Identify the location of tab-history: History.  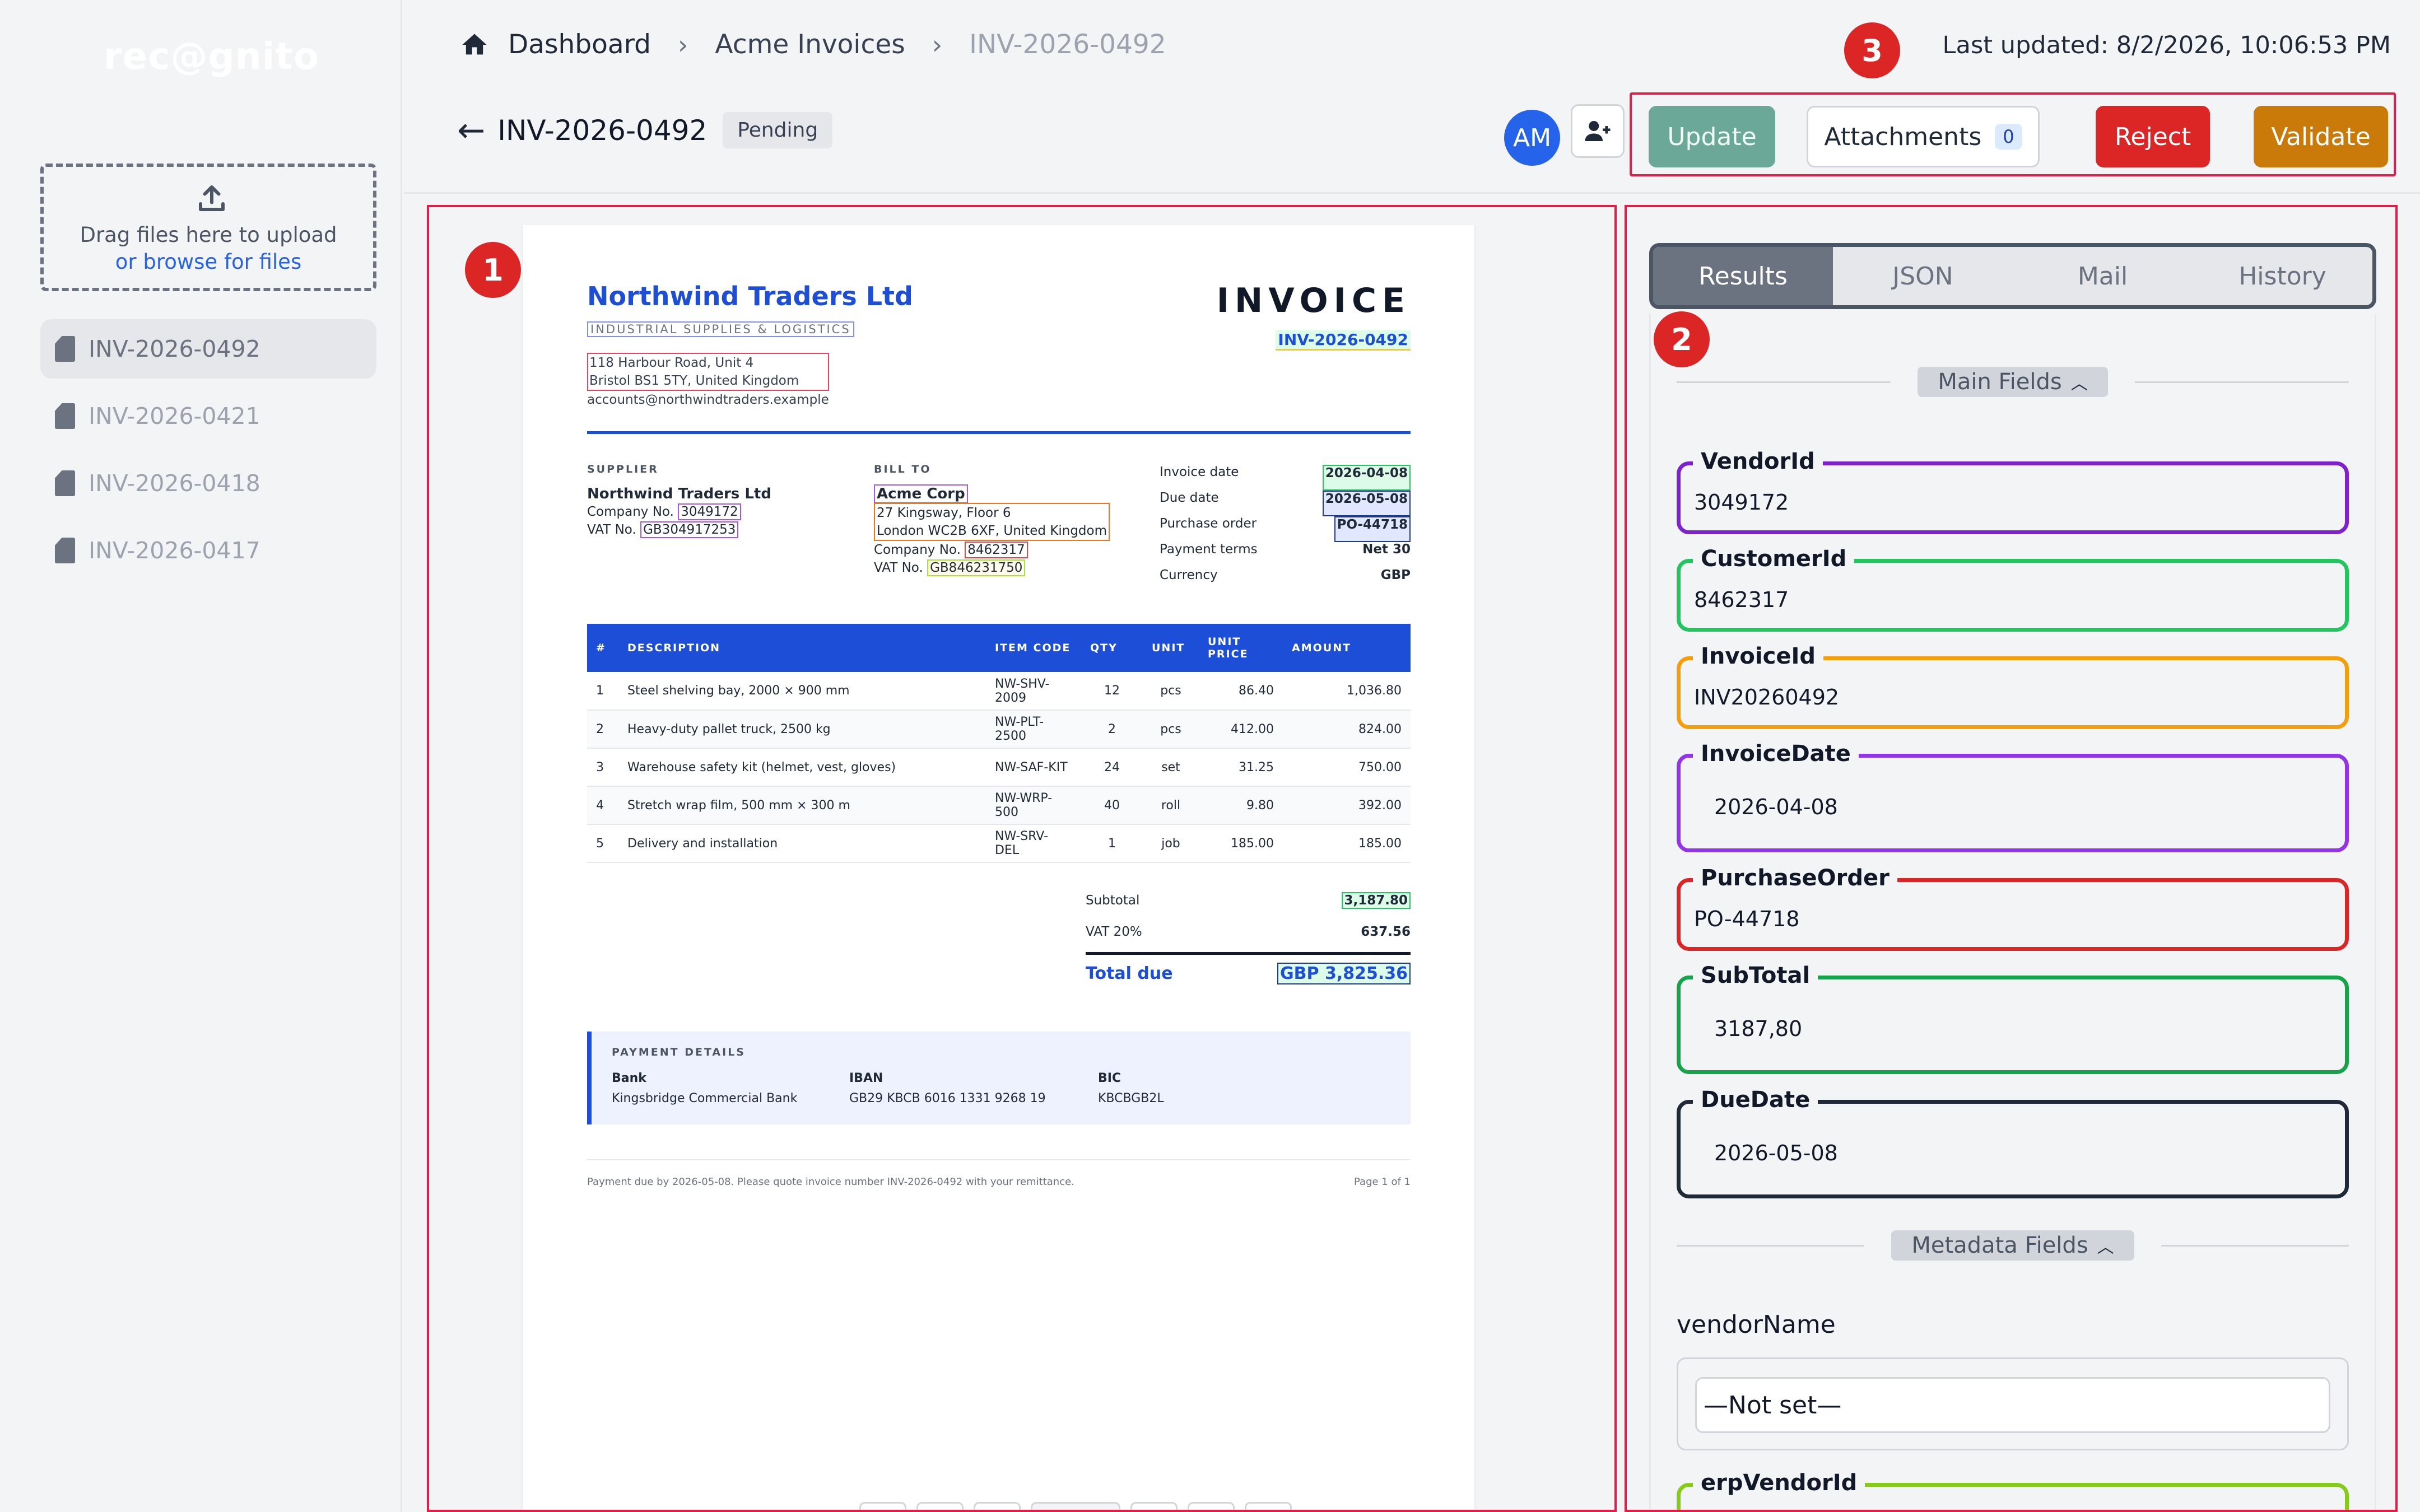
(2282, 276).